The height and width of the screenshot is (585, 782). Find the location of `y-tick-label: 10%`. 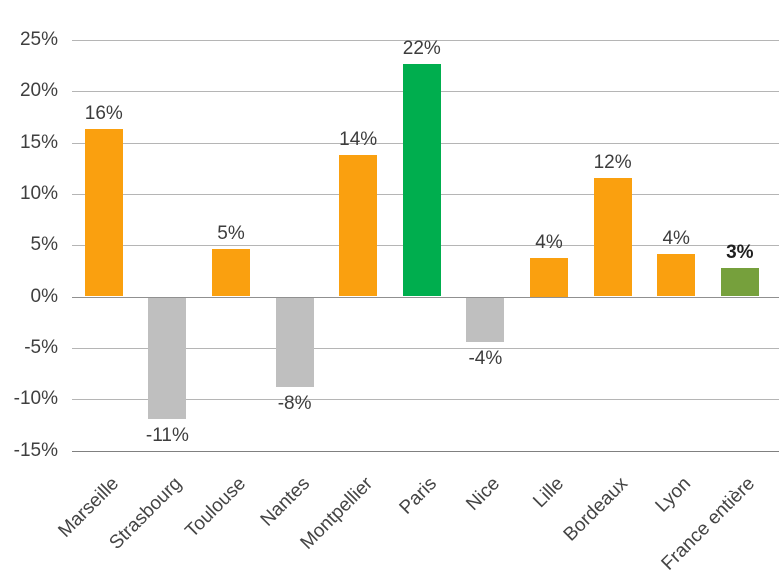

y-tick-label: 10% is located at coordinates (38, 193).